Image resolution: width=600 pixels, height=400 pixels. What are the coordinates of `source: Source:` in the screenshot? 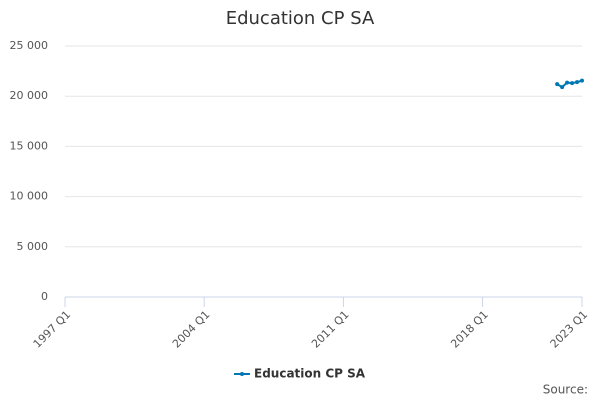 It's located at (565, 390).